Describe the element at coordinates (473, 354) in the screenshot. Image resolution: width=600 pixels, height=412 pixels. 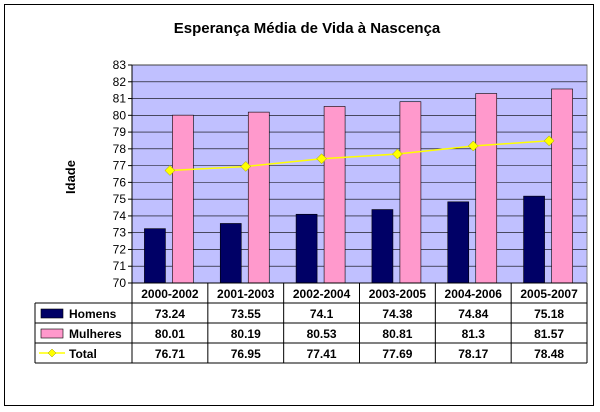
I see `data-label: 78.17` at that location.